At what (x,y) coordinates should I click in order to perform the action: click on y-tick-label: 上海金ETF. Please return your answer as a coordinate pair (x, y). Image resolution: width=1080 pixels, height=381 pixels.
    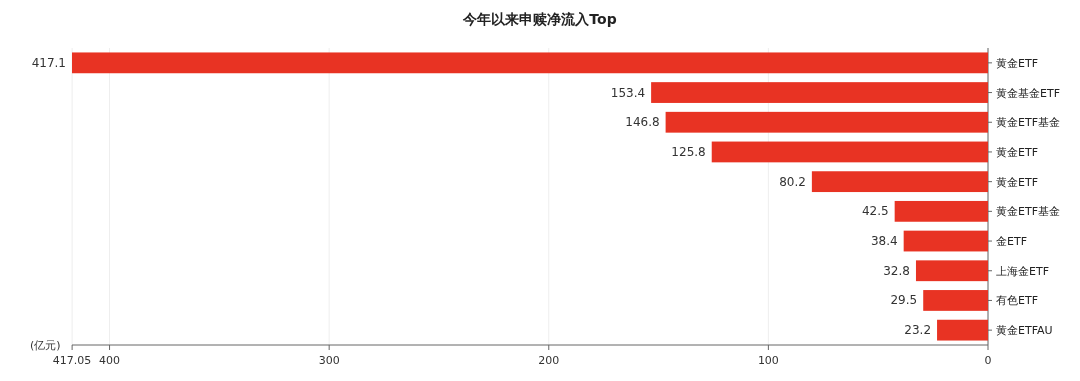
    Looking at the image, I should click on (1022, 271).